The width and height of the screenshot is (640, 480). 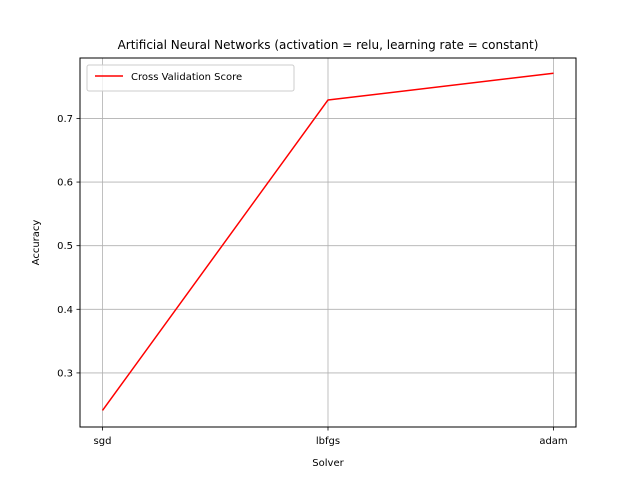 I want to click on y-tick-label: 0.7, so click(x=65, y=119).